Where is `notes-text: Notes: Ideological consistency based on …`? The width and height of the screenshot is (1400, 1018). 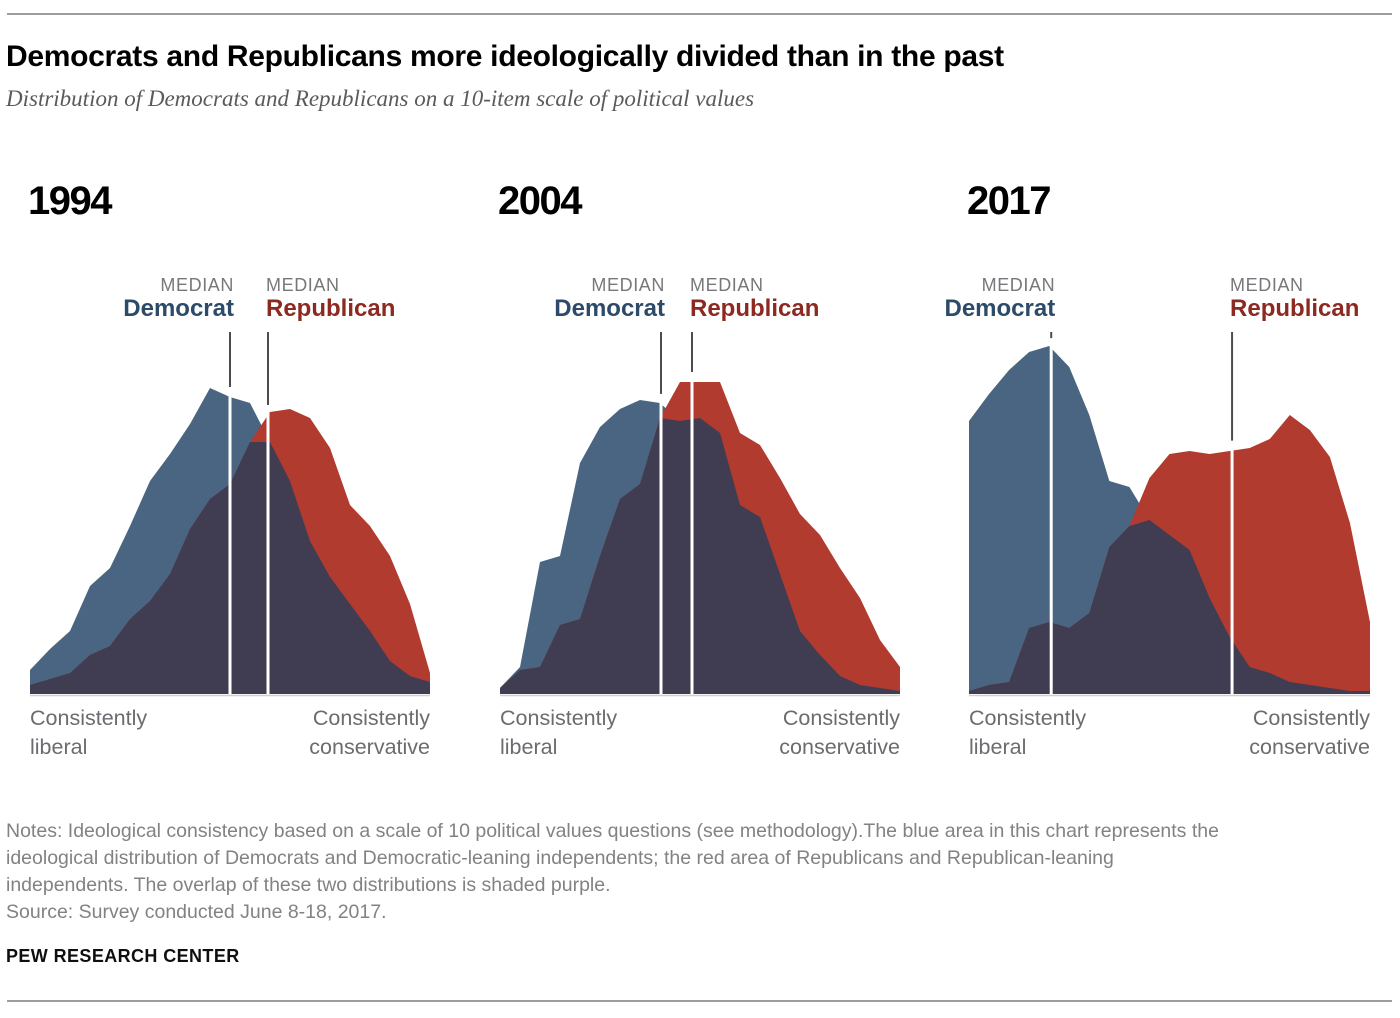
notes-text: Notes: Ideological consistency based on … is located at coordinates (701, 858).